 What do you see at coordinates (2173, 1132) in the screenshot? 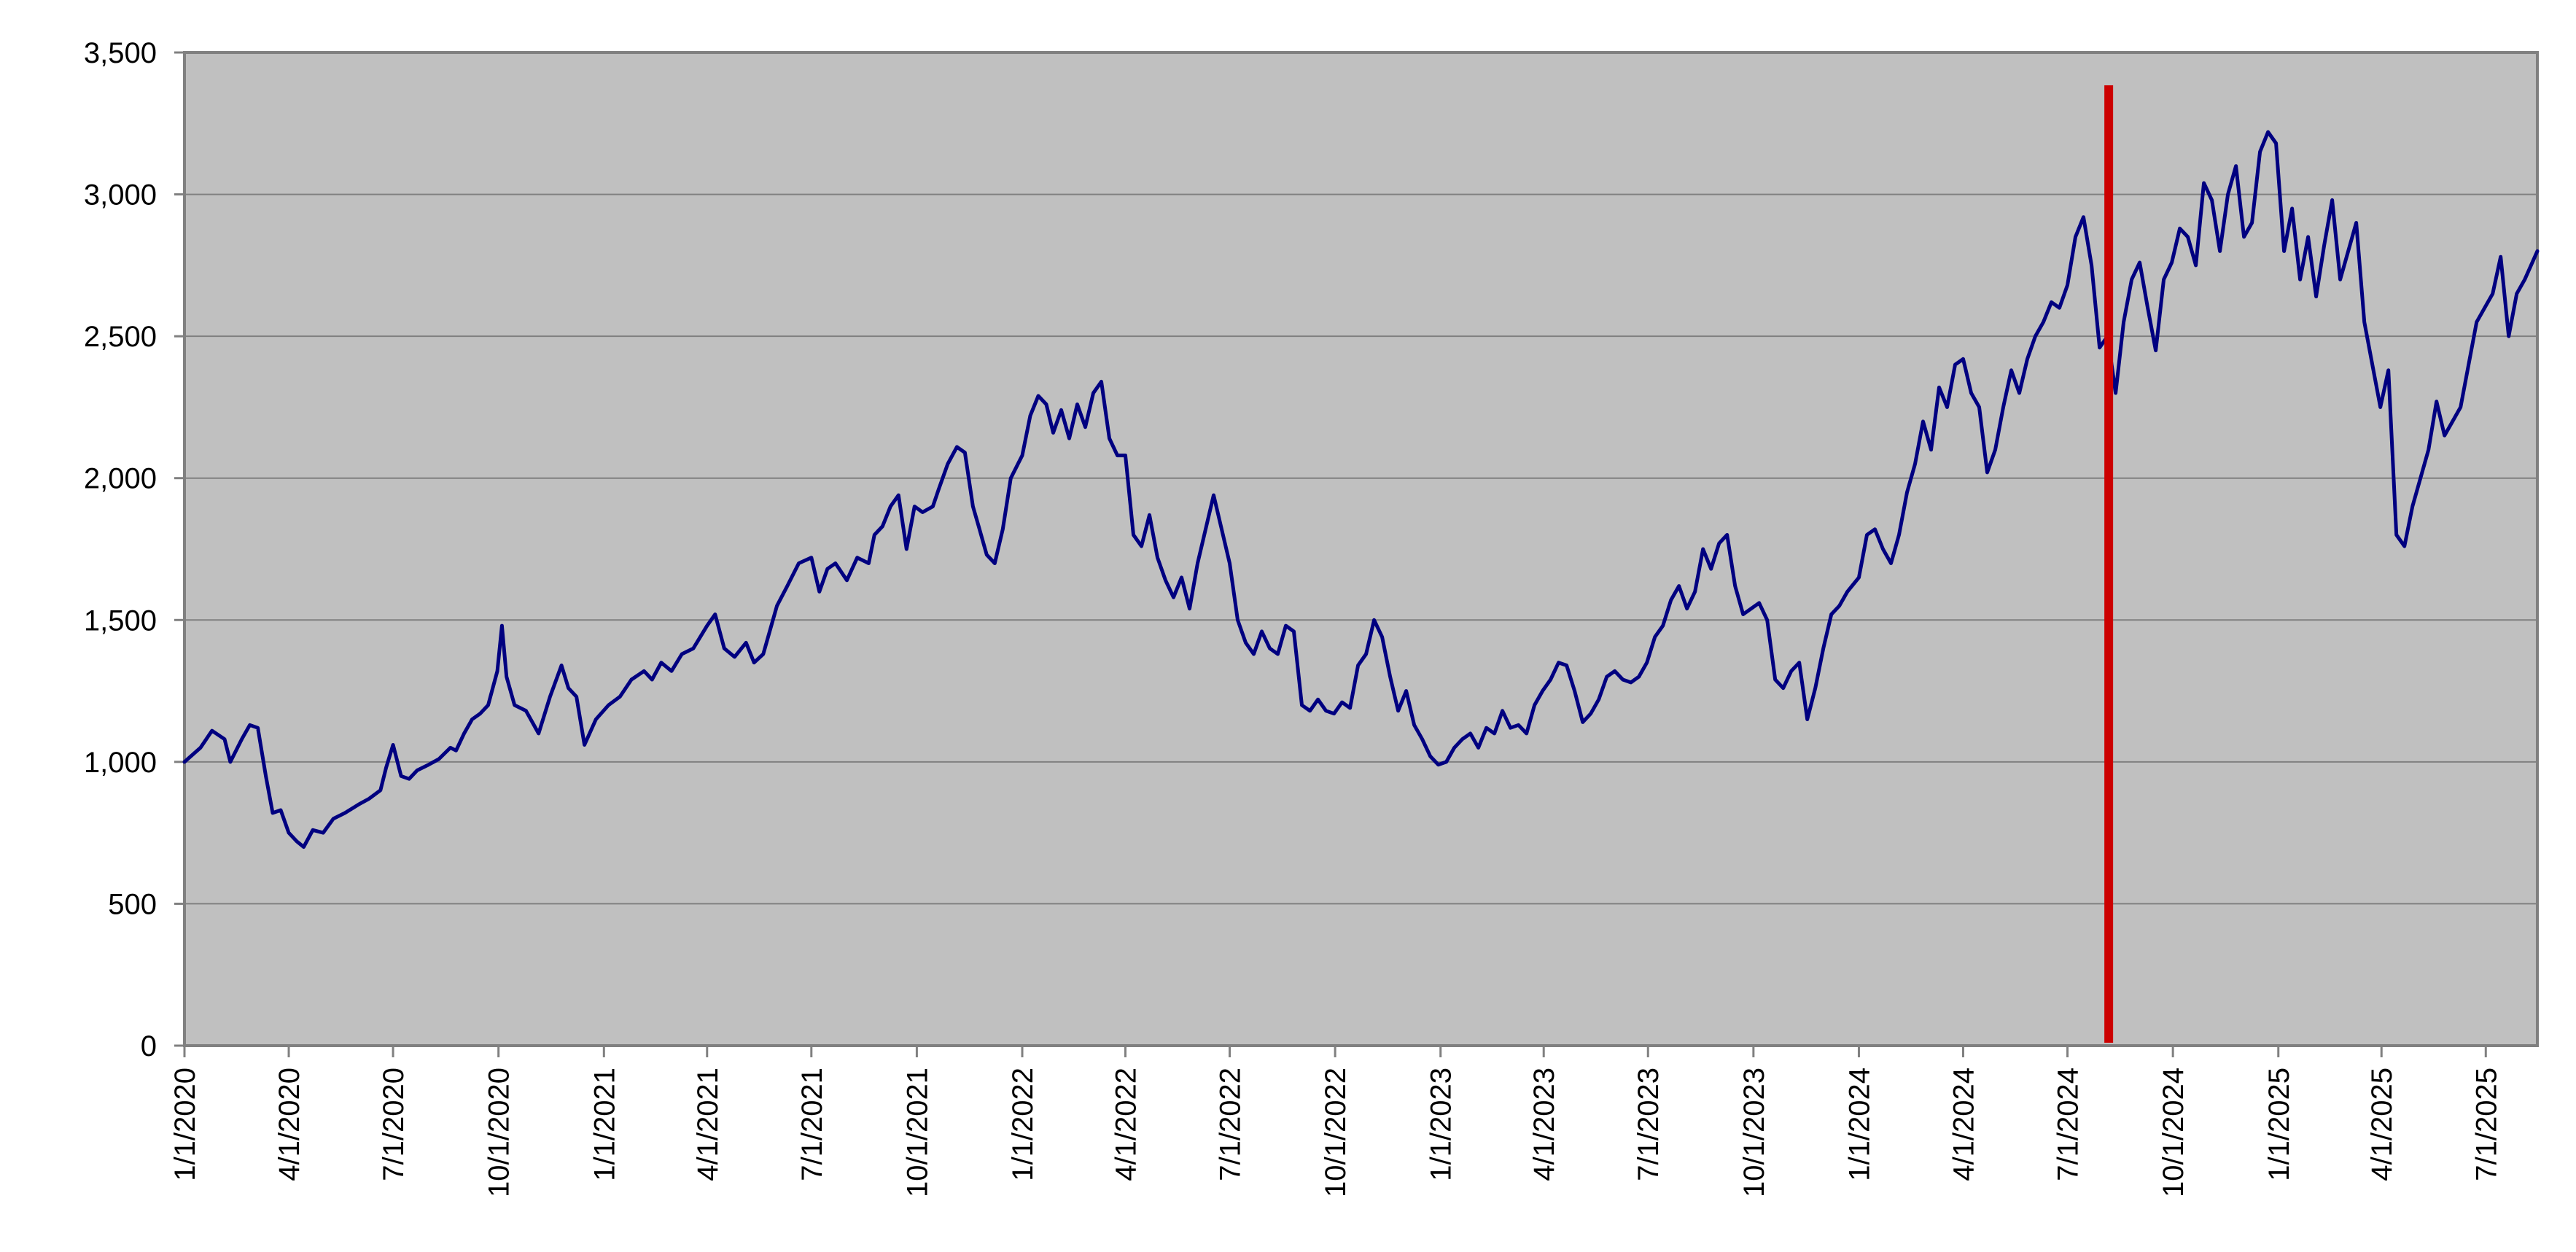
I see `x-tick-label: 10/1/2024` at bounding box center [2173, 1132].